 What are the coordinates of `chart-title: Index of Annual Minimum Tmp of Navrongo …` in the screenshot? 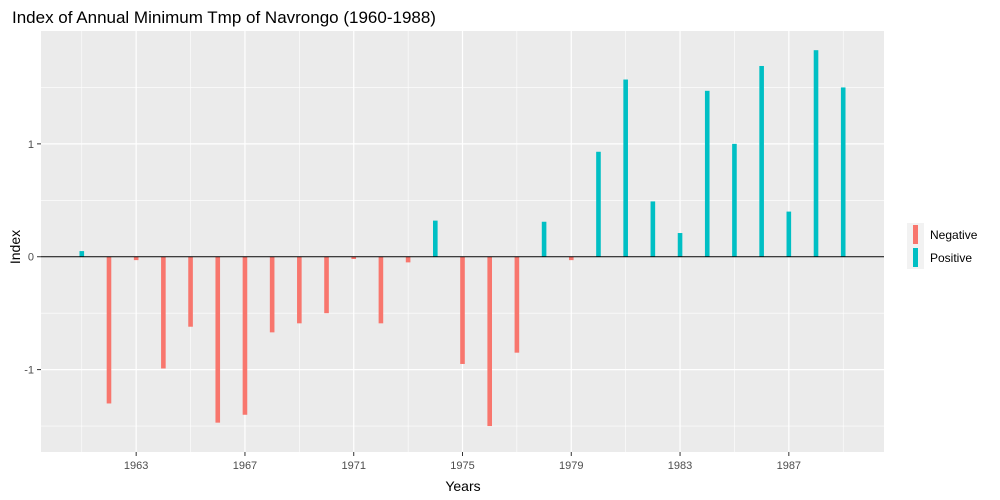 It's located at (224, 17).